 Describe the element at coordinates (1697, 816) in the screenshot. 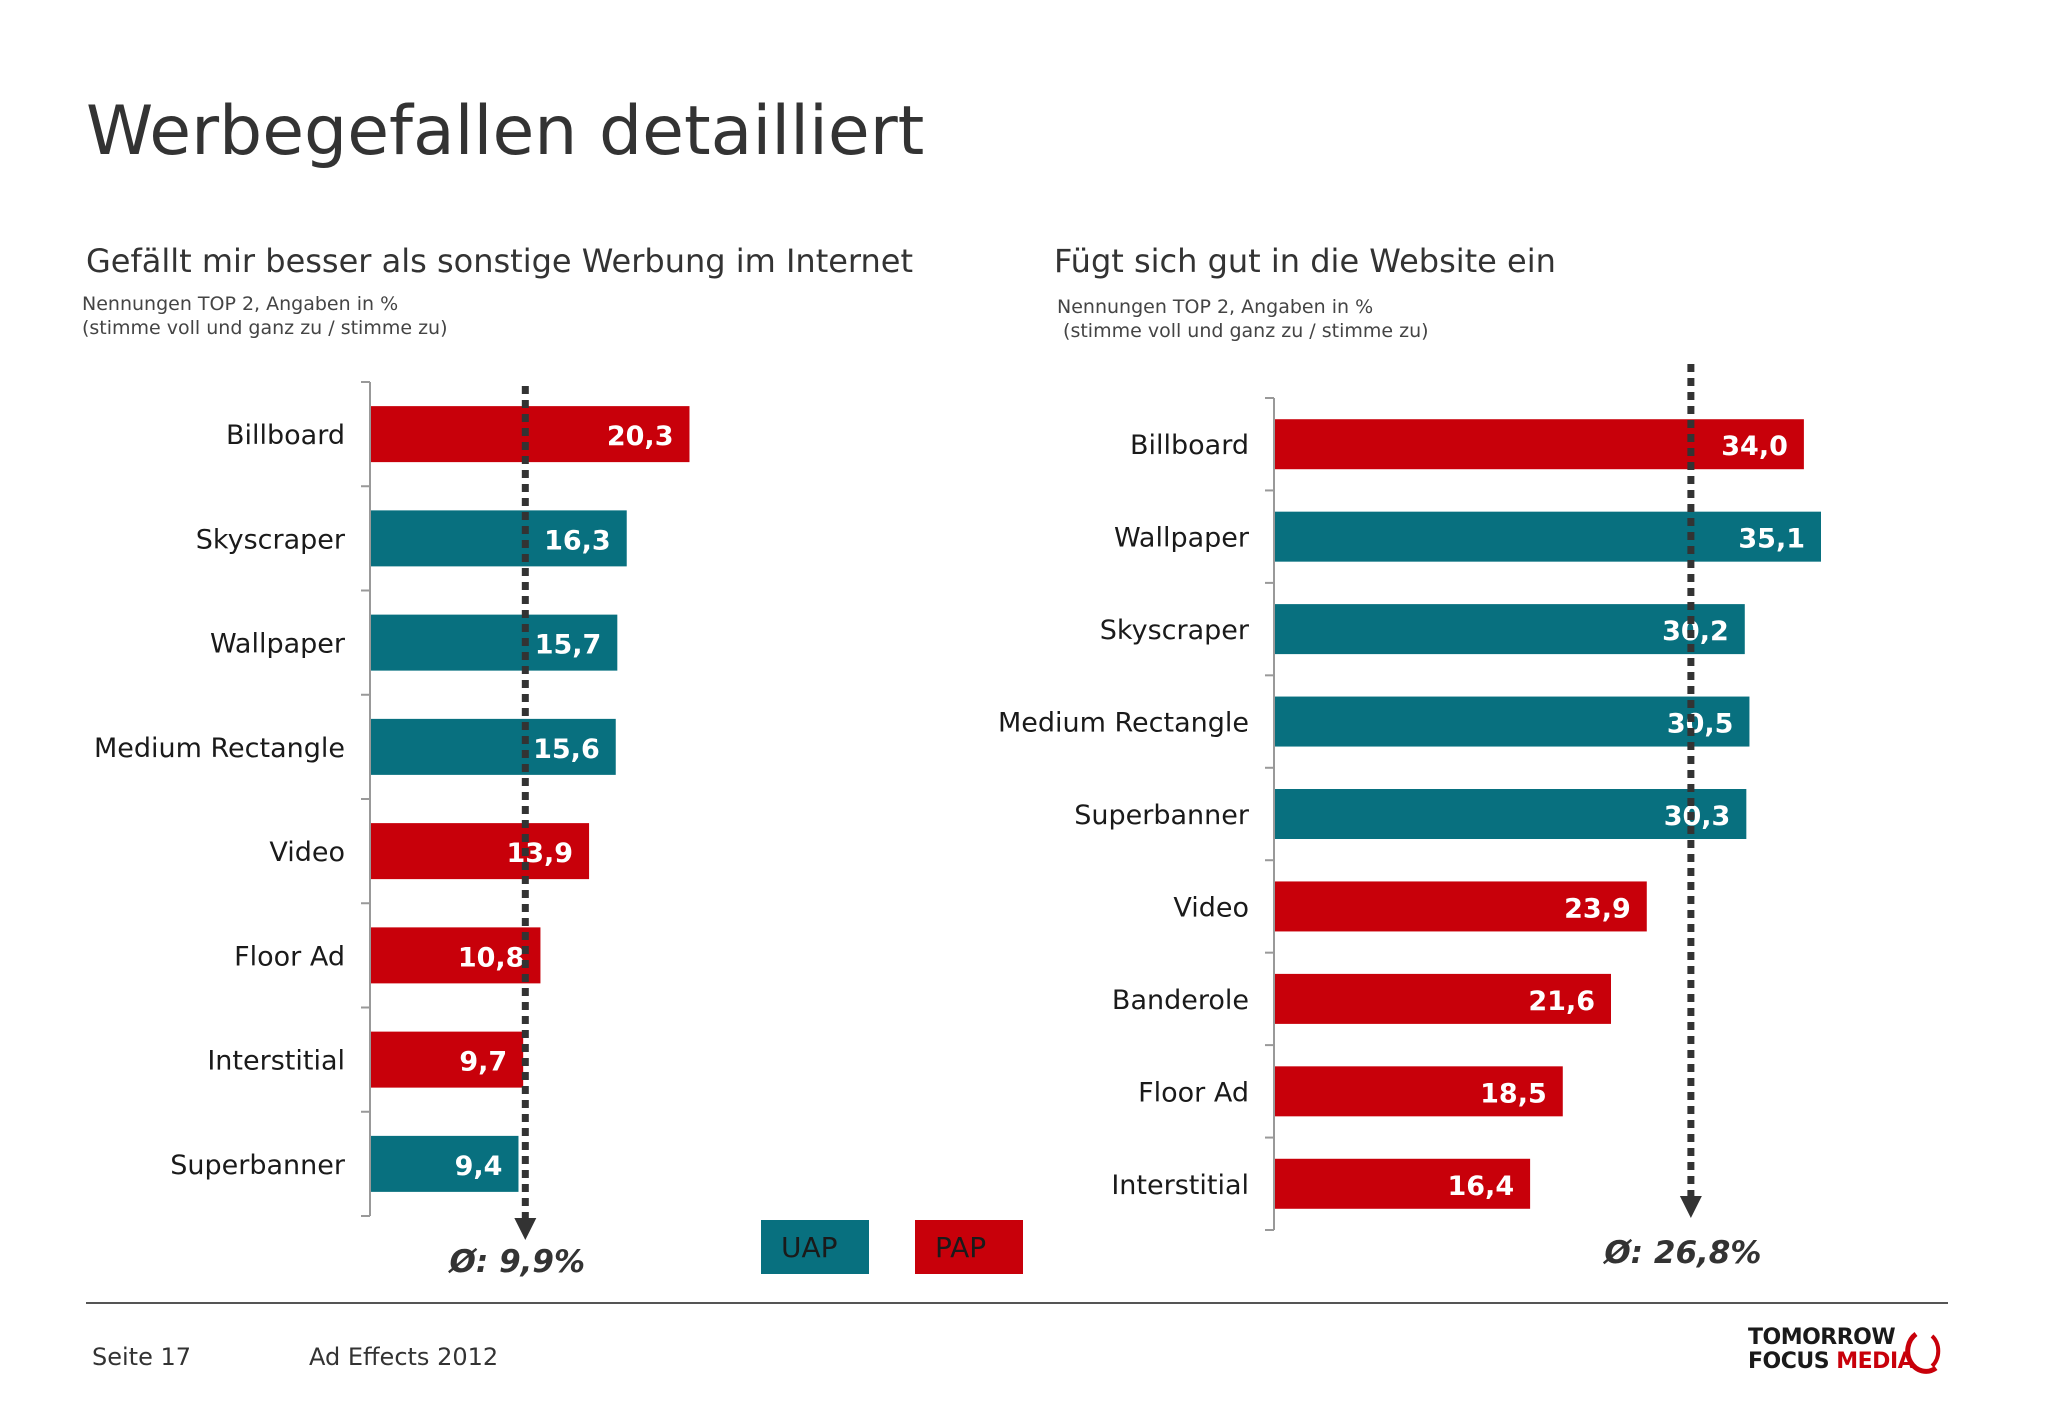

I see `value-label: 30,3` at that location.